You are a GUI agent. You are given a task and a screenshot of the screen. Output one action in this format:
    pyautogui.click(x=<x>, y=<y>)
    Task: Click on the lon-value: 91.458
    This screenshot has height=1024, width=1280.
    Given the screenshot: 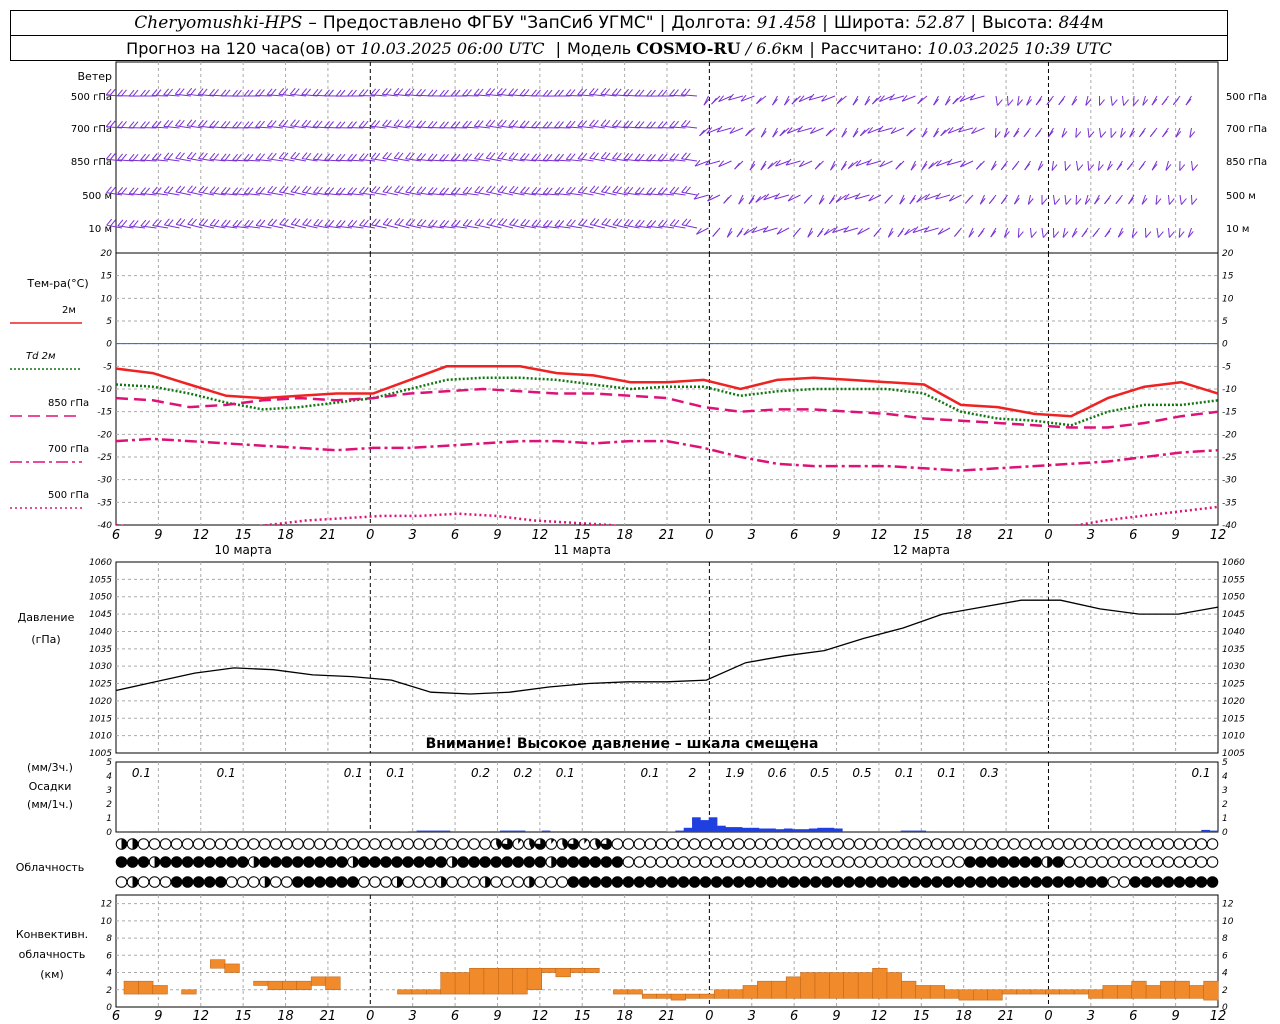 What is the action you would take?
    pyautogui.click(x=786, y=23)
    